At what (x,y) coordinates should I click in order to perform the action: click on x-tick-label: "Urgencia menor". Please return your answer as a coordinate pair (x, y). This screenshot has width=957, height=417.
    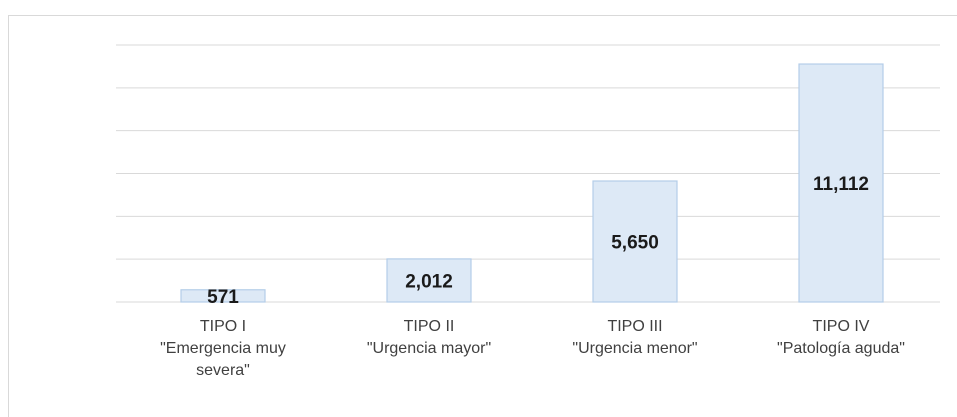
    Looking at the image, I should click on (634, 348).